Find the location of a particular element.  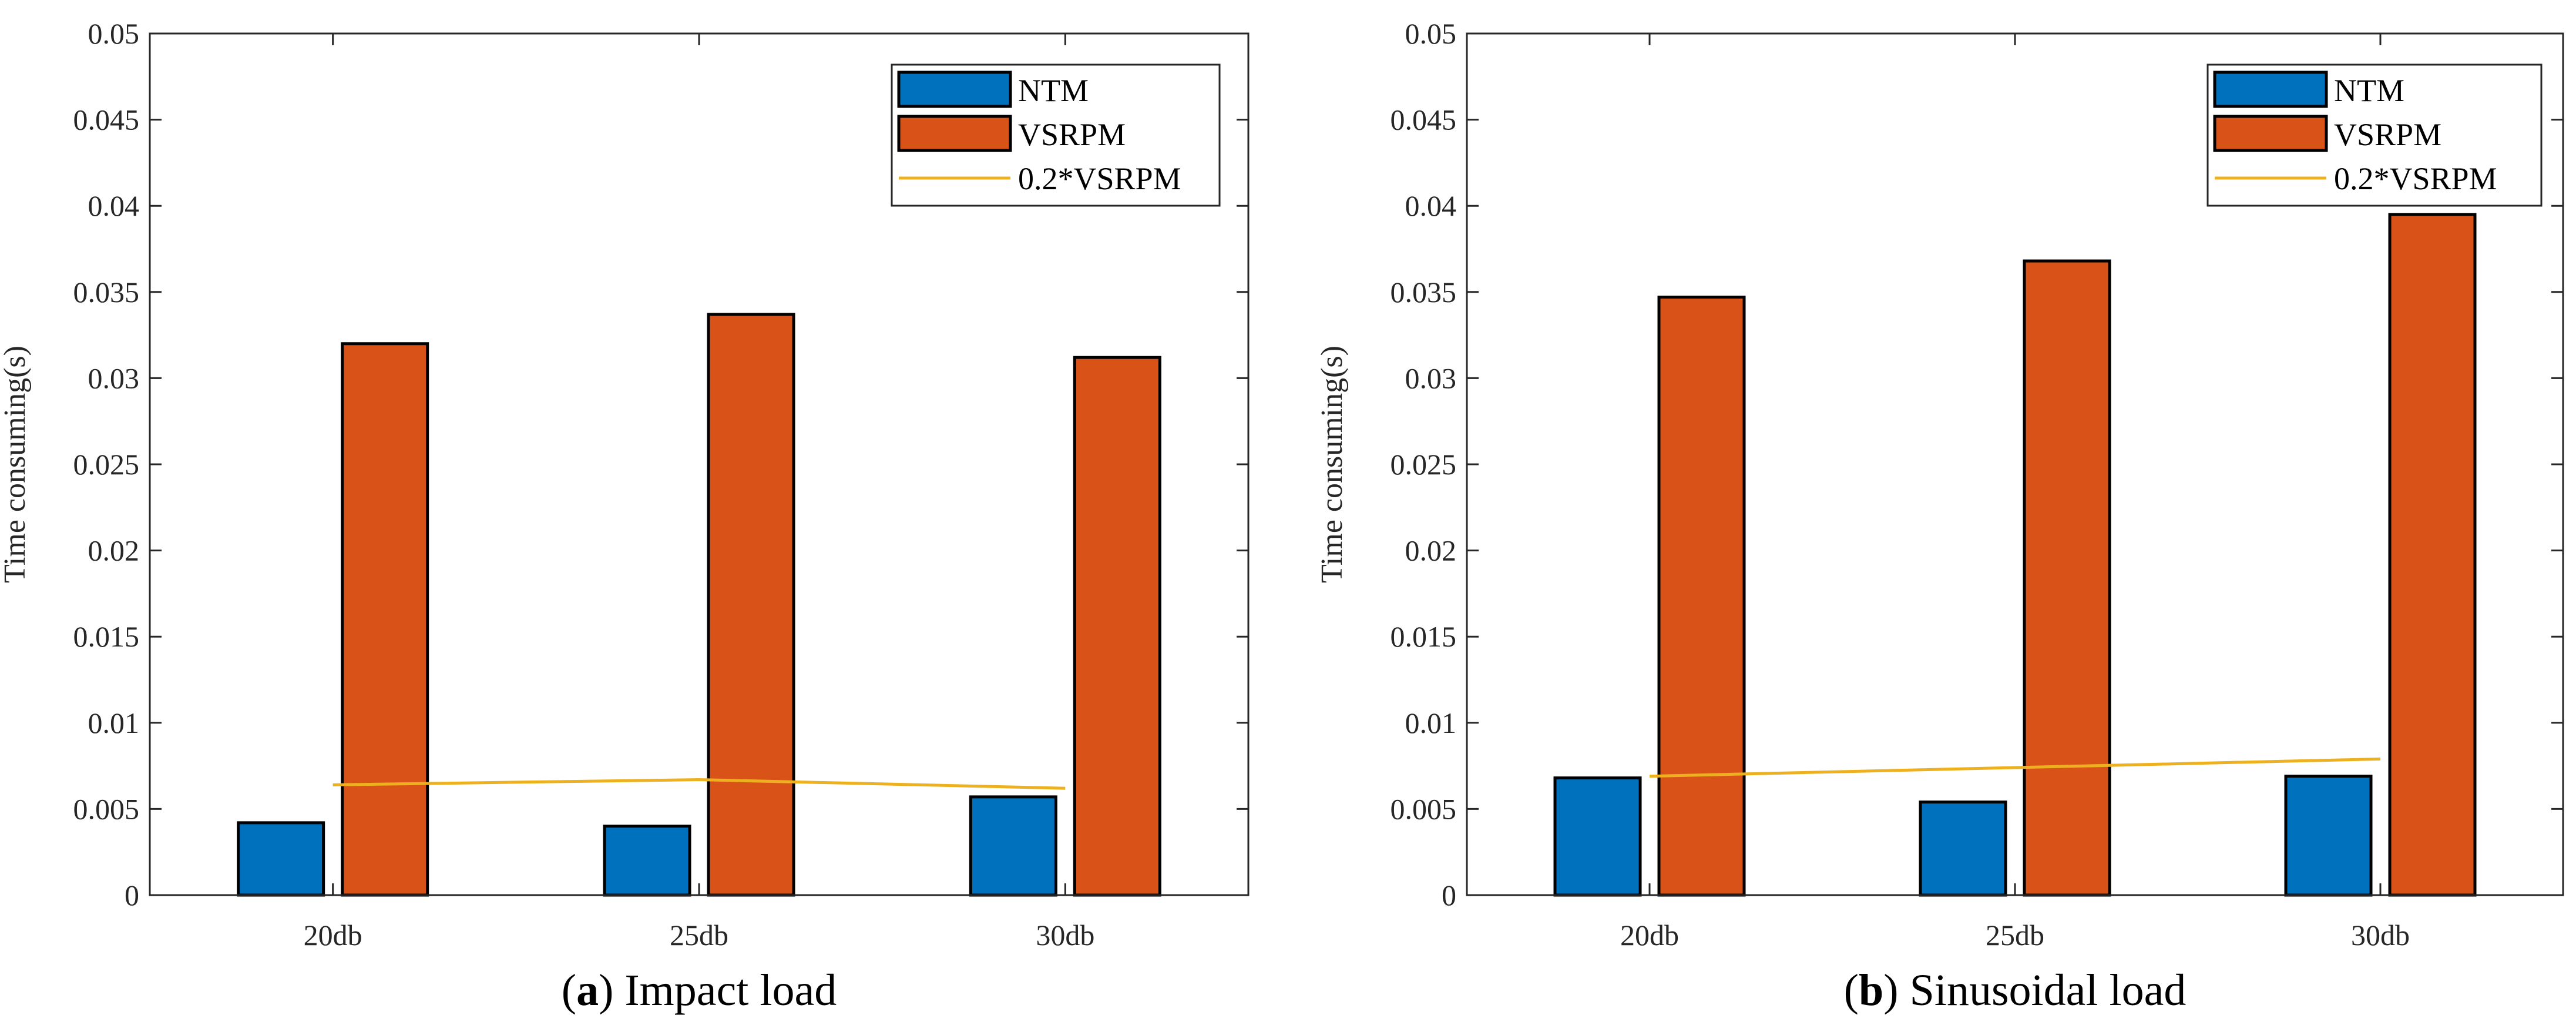

caption-text: Sinusoidal load is located at coordinates (2048, 990).